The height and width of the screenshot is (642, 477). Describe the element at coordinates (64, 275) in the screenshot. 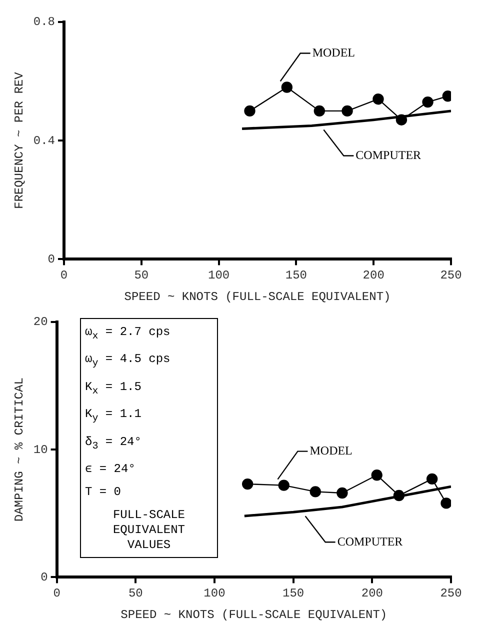

I see `x-tick-label: 0` at that location.